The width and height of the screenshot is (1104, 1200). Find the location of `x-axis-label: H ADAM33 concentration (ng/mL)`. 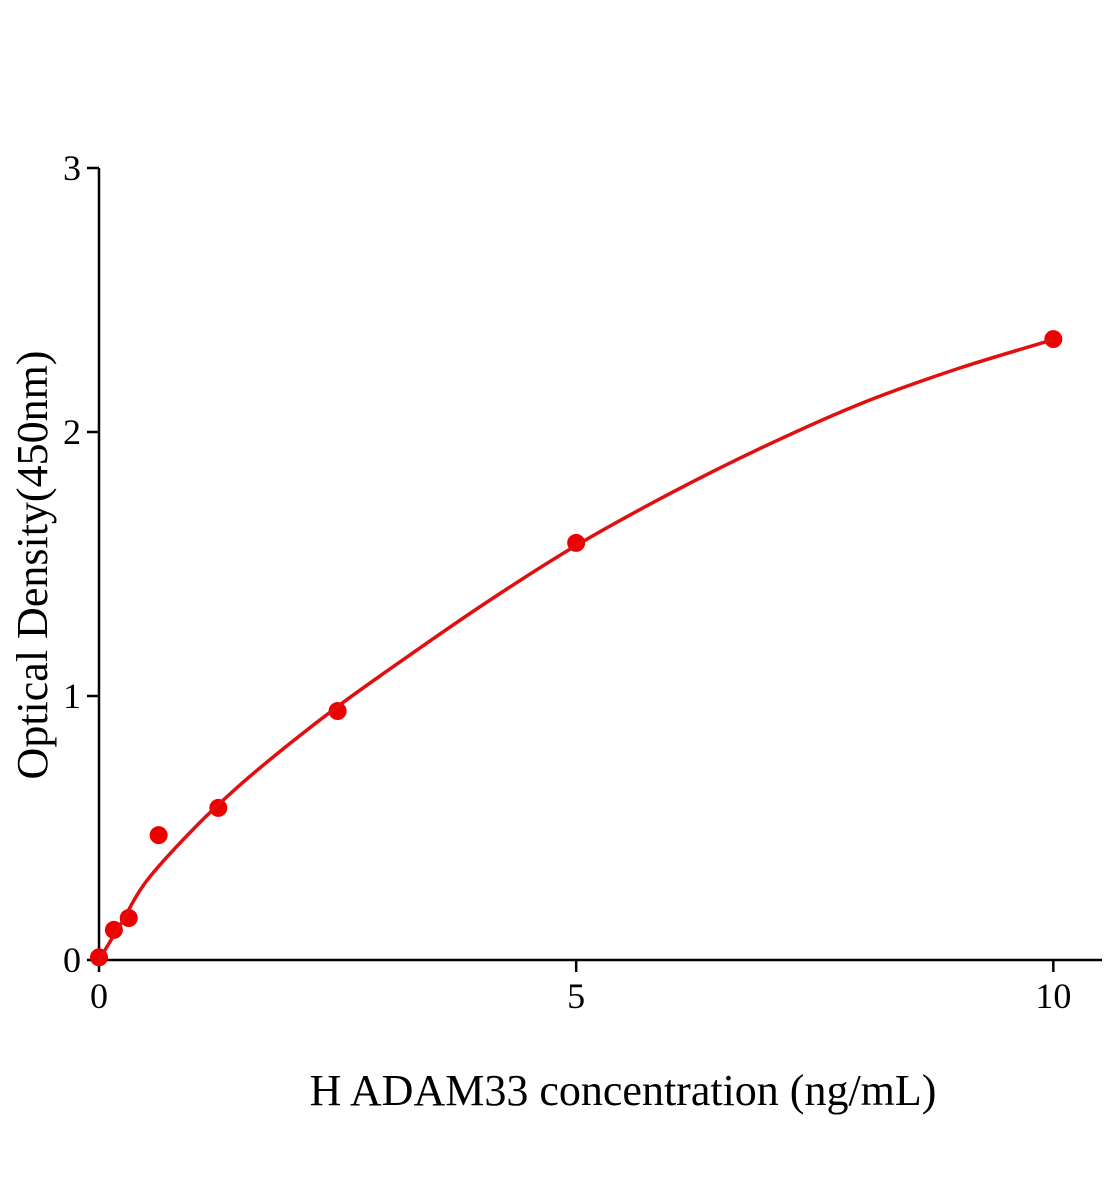

x-axis-label: H ADAM33 concentration (ng/mL) is located at coordinates (623, 1090).